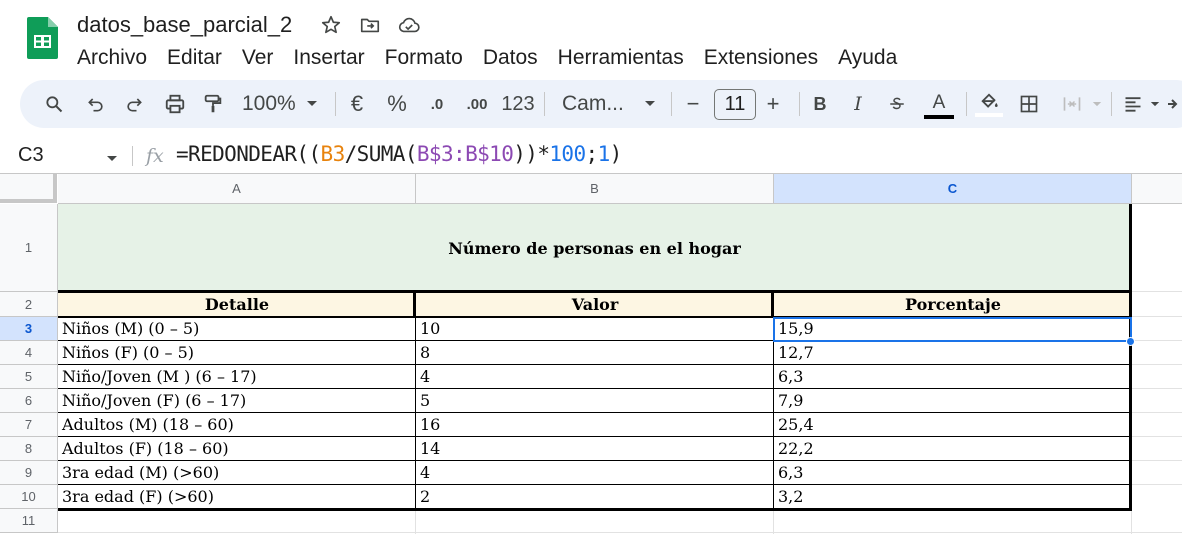 The width and height of the screenshot is (1182, 534). Describe the element at coordinates (791, 400) in the screenshot. I see `cell-c6: 7,9` at that location.